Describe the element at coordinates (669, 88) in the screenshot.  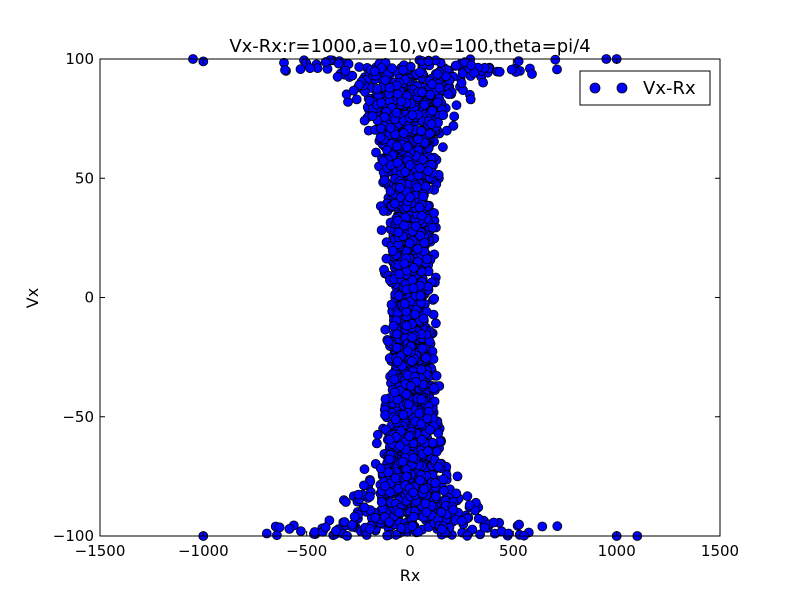
I see `legend-label: Vx-Rx` at that location.